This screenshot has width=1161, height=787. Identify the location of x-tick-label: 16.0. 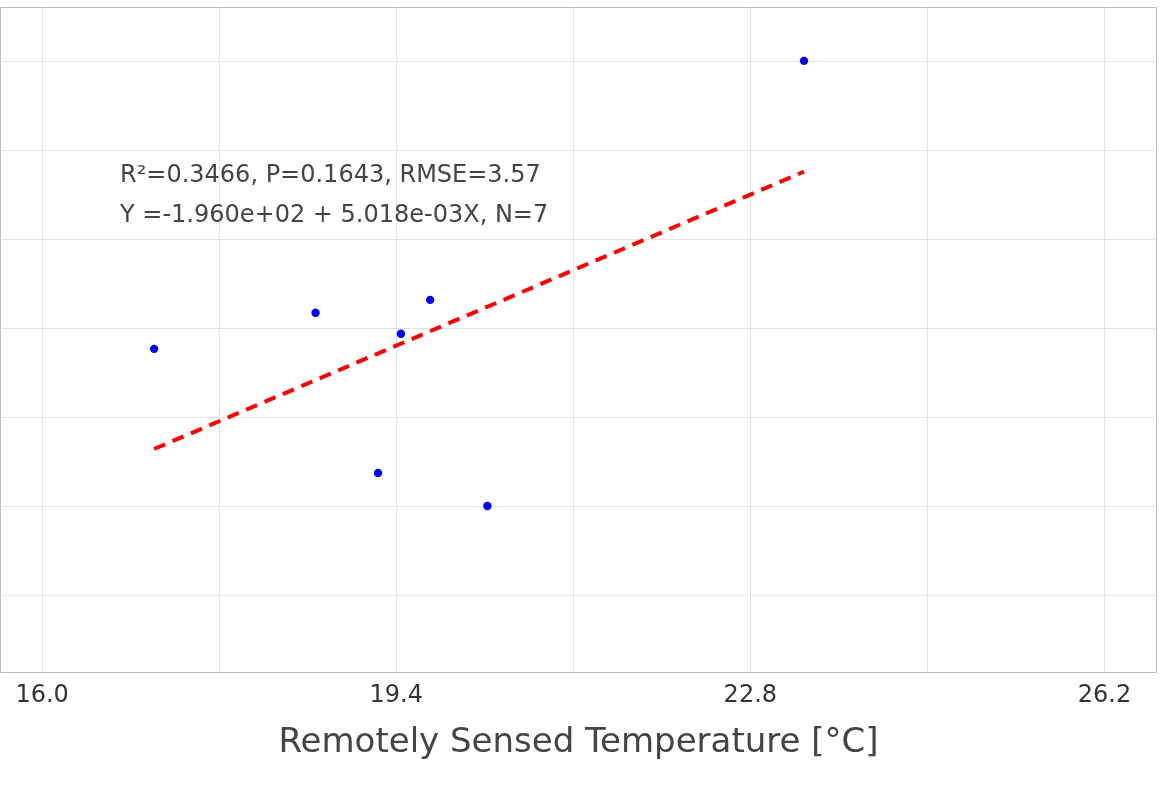
(42, 693).